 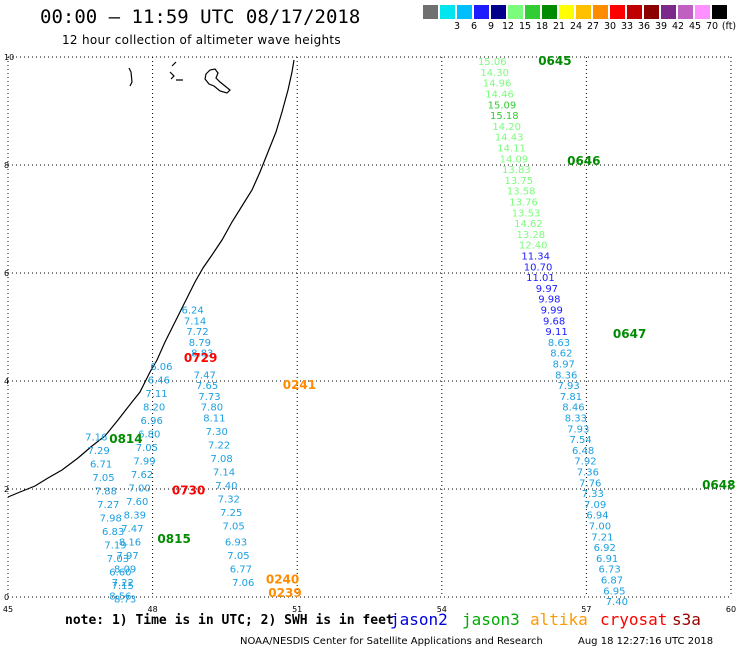 I want to click on pass-time-label: 0815, so click(x=173, y=539).